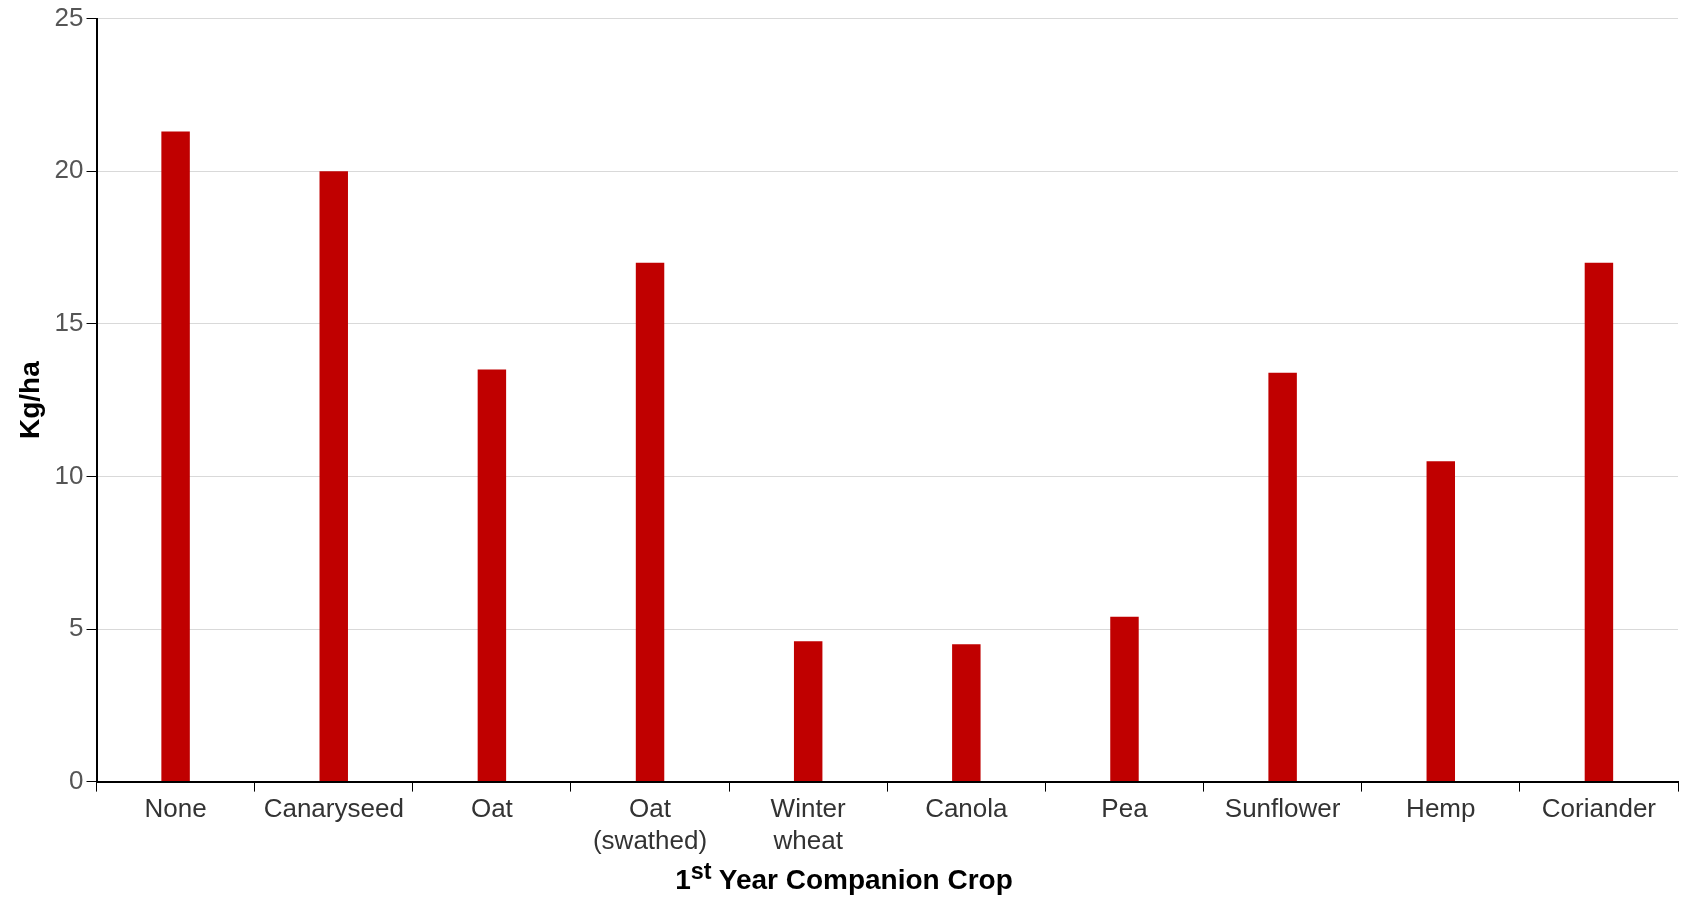 The image size is (1688, 906). I want to click on x-axis-title: 1$^{st}$ Year Companion Crop, so click(844, 877).